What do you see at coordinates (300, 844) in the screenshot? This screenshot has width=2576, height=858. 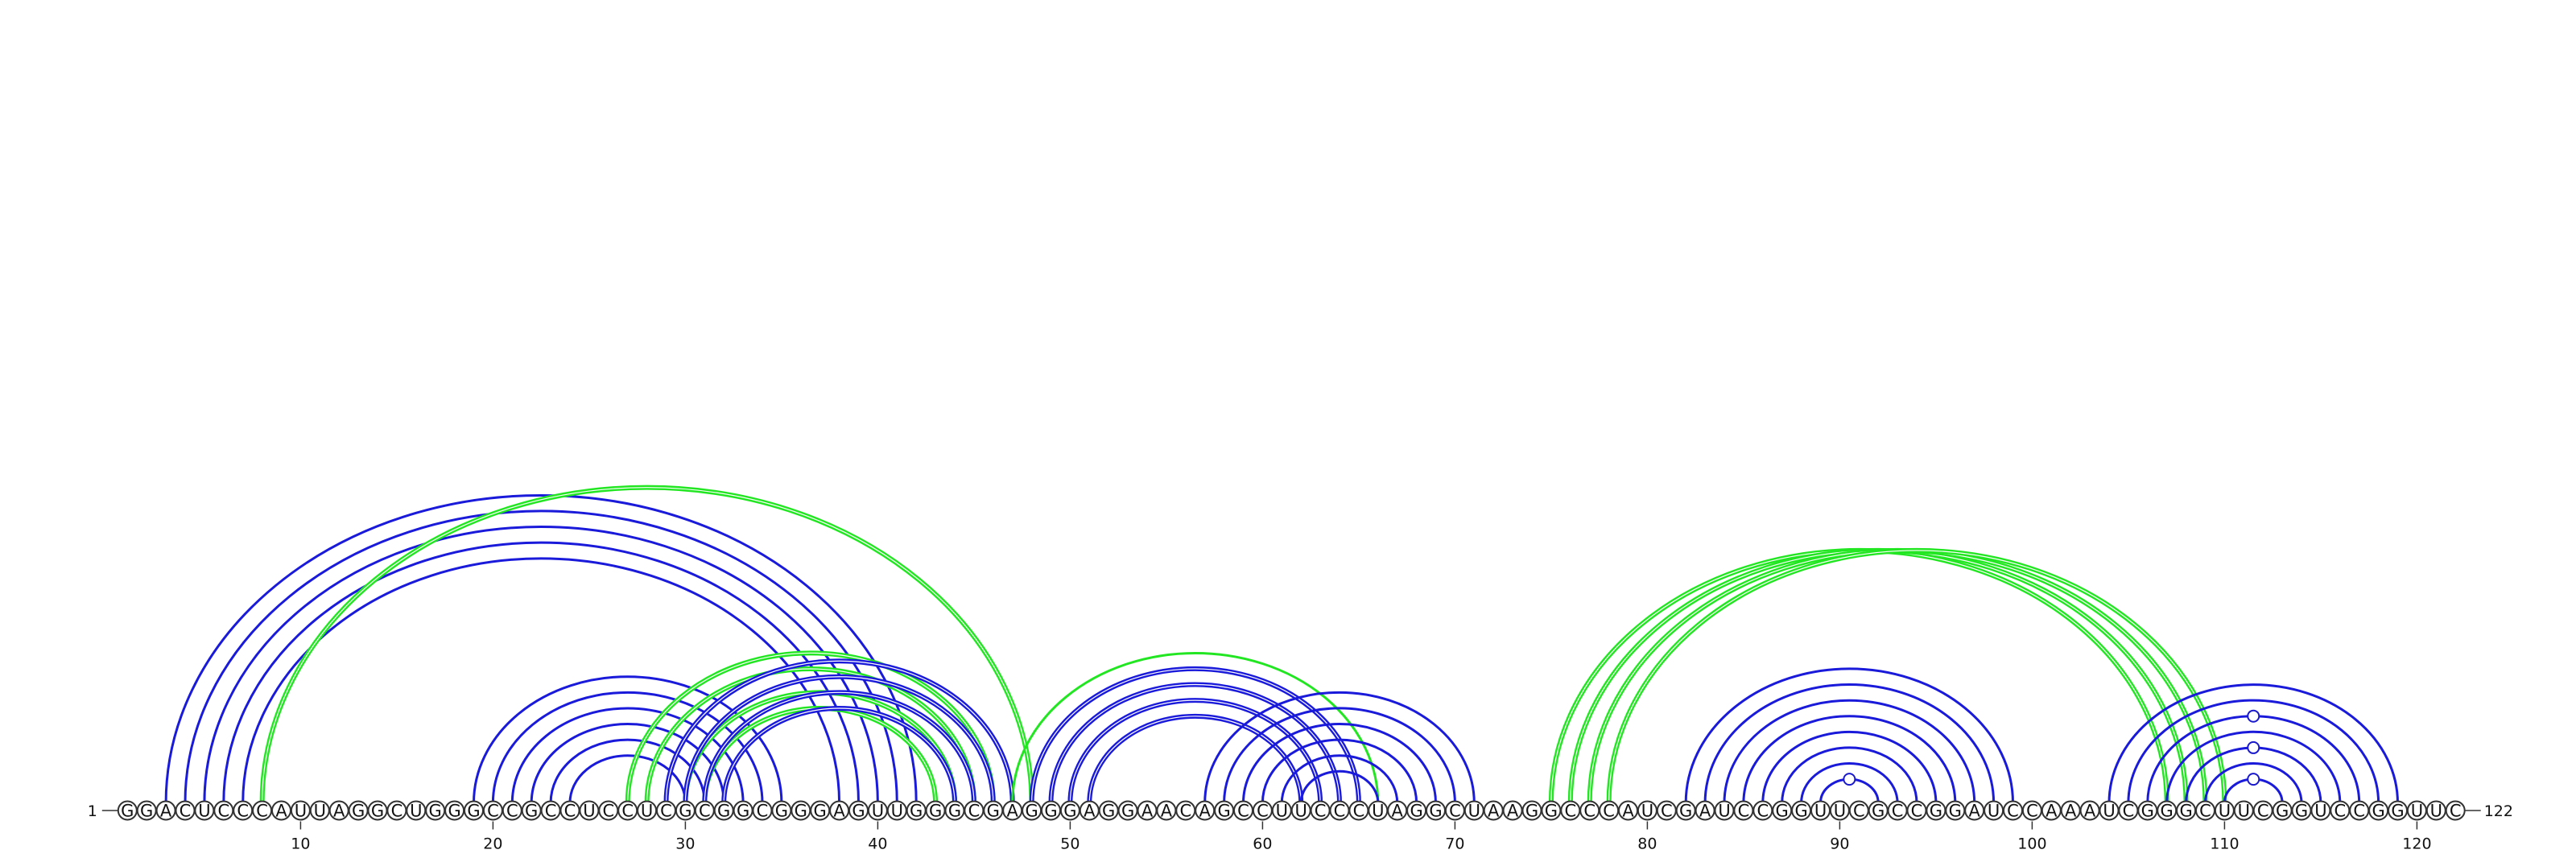 I see `tick-label: 10` at bounding box center [300, 844].